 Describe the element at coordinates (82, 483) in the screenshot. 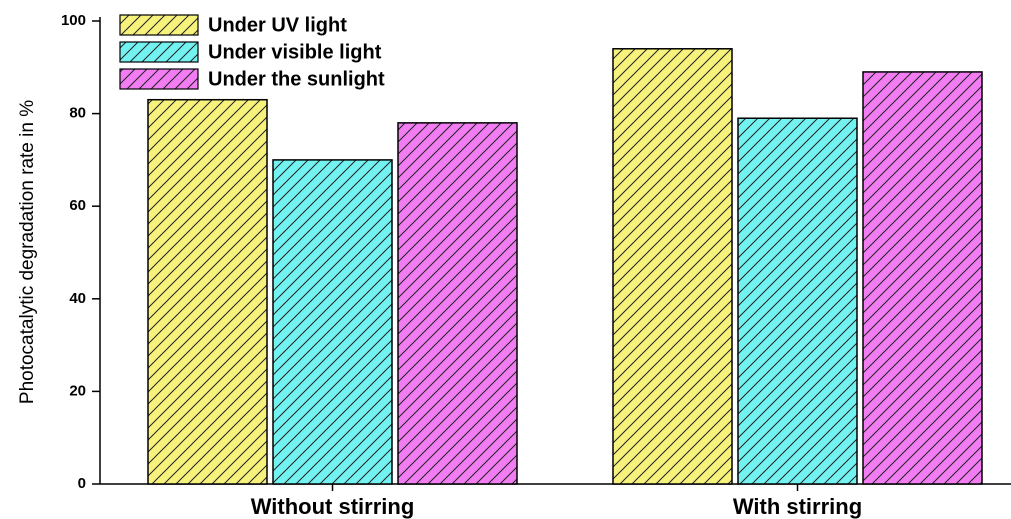

I see `y-tick-label: 0` at that location.